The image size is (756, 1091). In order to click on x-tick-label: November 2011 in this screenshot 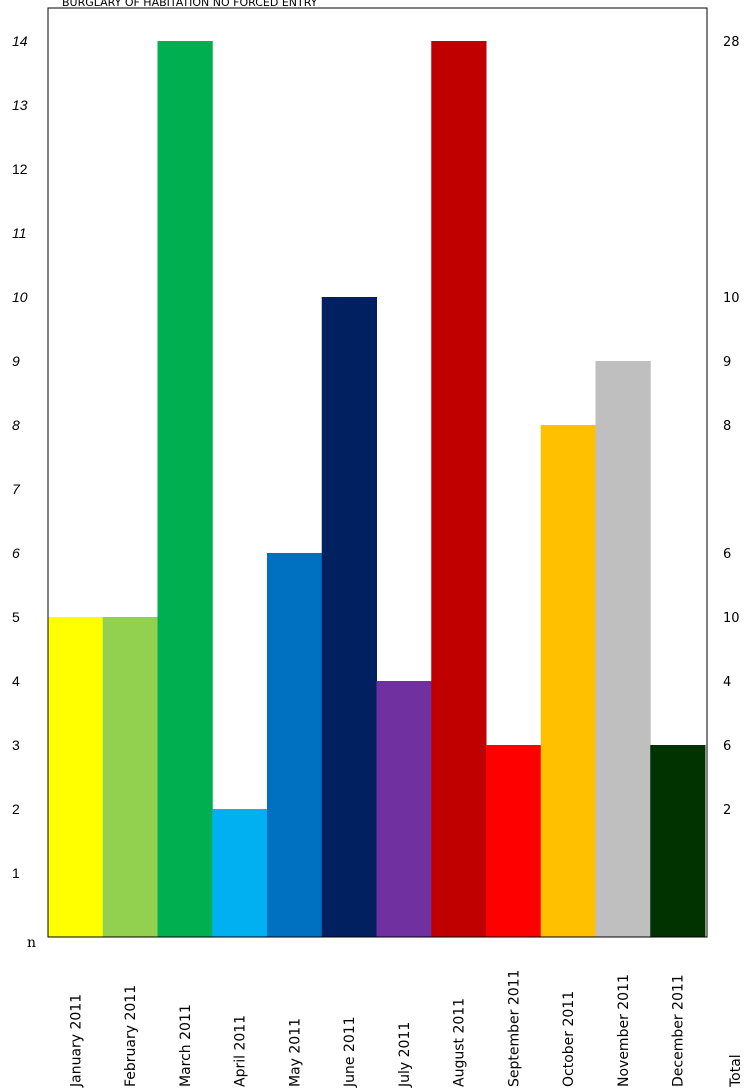, I will do `click(624, 1030)`.